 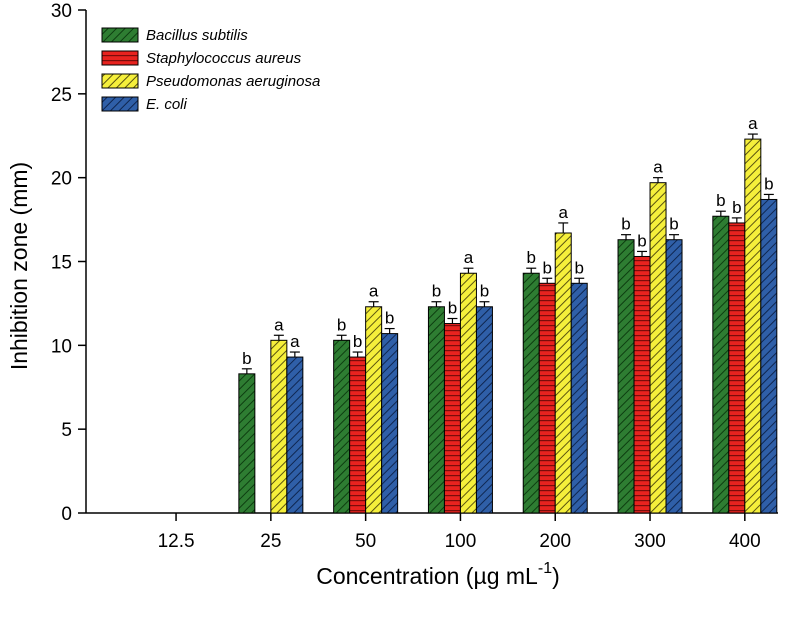 What do you see at coordinates (461, 541) in the screenshot?
I see `x-tick-label: 100` at bounding box center [461, 541].